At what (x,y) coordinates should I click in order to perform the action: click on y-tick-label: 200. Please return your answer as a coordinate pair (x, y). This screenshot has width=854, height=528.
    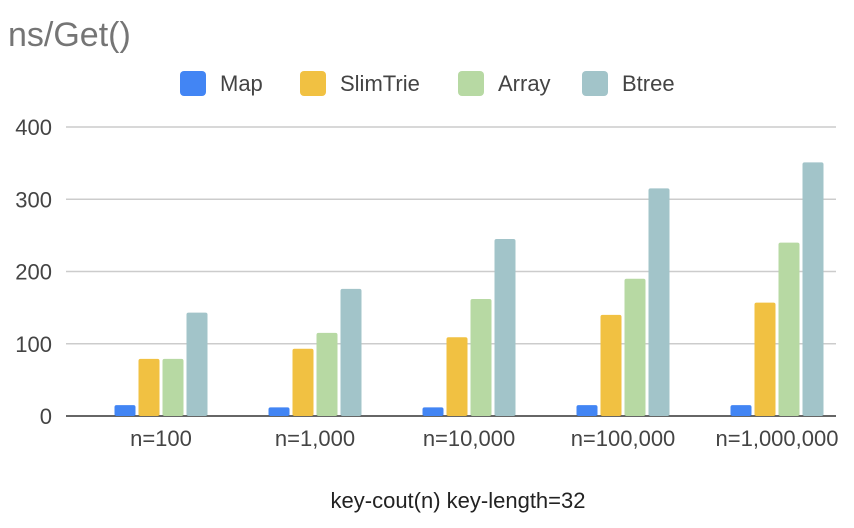
    Looking at the image, I should click on (33, 272).